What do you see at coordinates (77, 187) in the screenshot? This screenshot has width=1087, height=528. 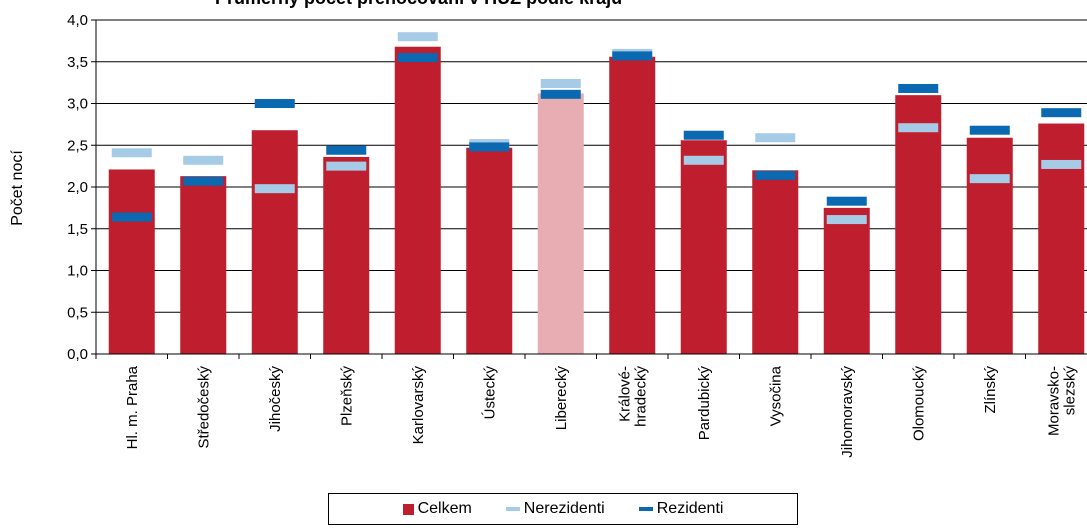 I see `y-tick-label: 2,0` at bounding box center [77, 187].